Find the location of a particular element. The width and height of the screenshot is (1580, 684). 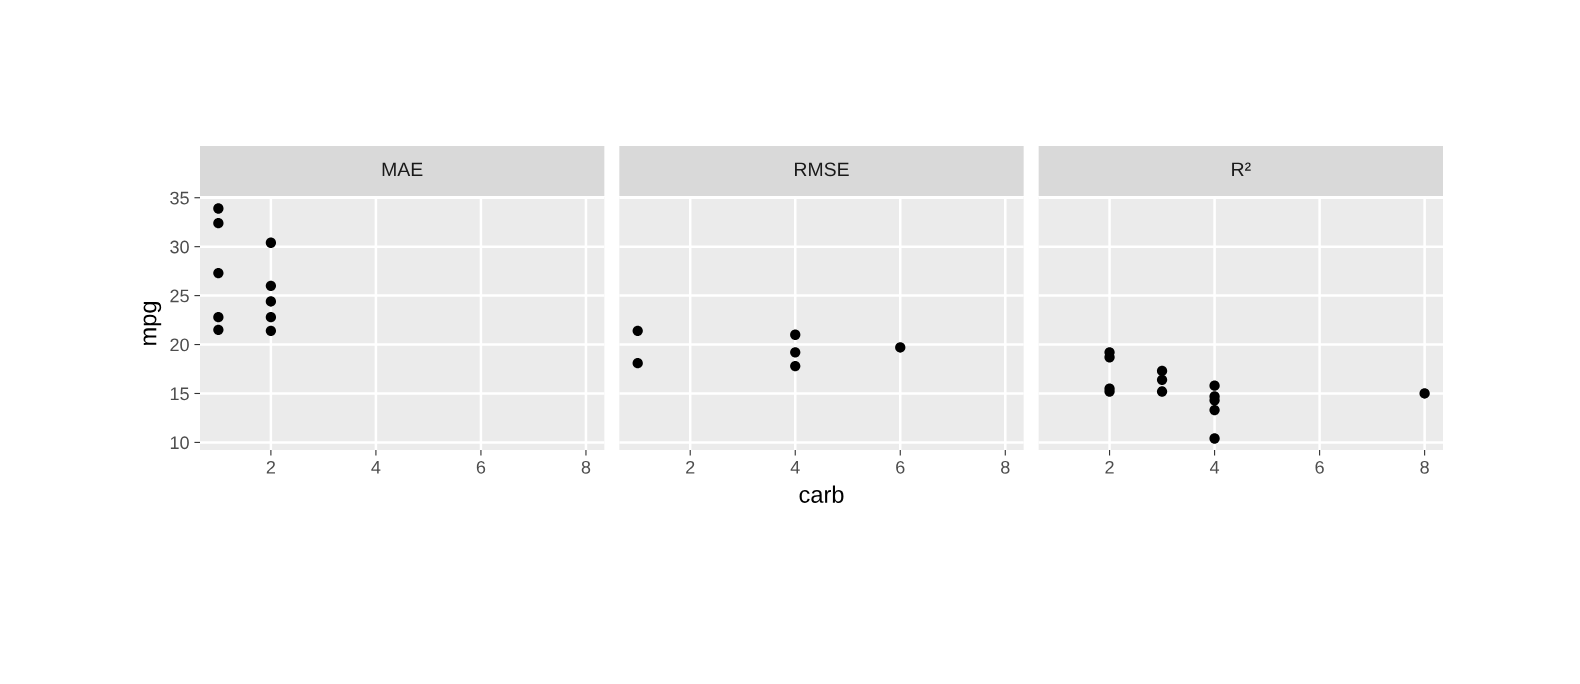

y-tick-label: 20 is located at coordinates (179, 345).